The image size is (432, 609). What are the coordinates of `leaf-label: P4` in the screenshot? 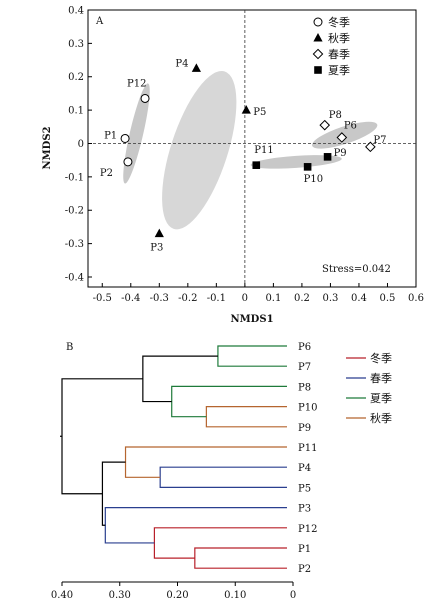 It's located at (304, 468).